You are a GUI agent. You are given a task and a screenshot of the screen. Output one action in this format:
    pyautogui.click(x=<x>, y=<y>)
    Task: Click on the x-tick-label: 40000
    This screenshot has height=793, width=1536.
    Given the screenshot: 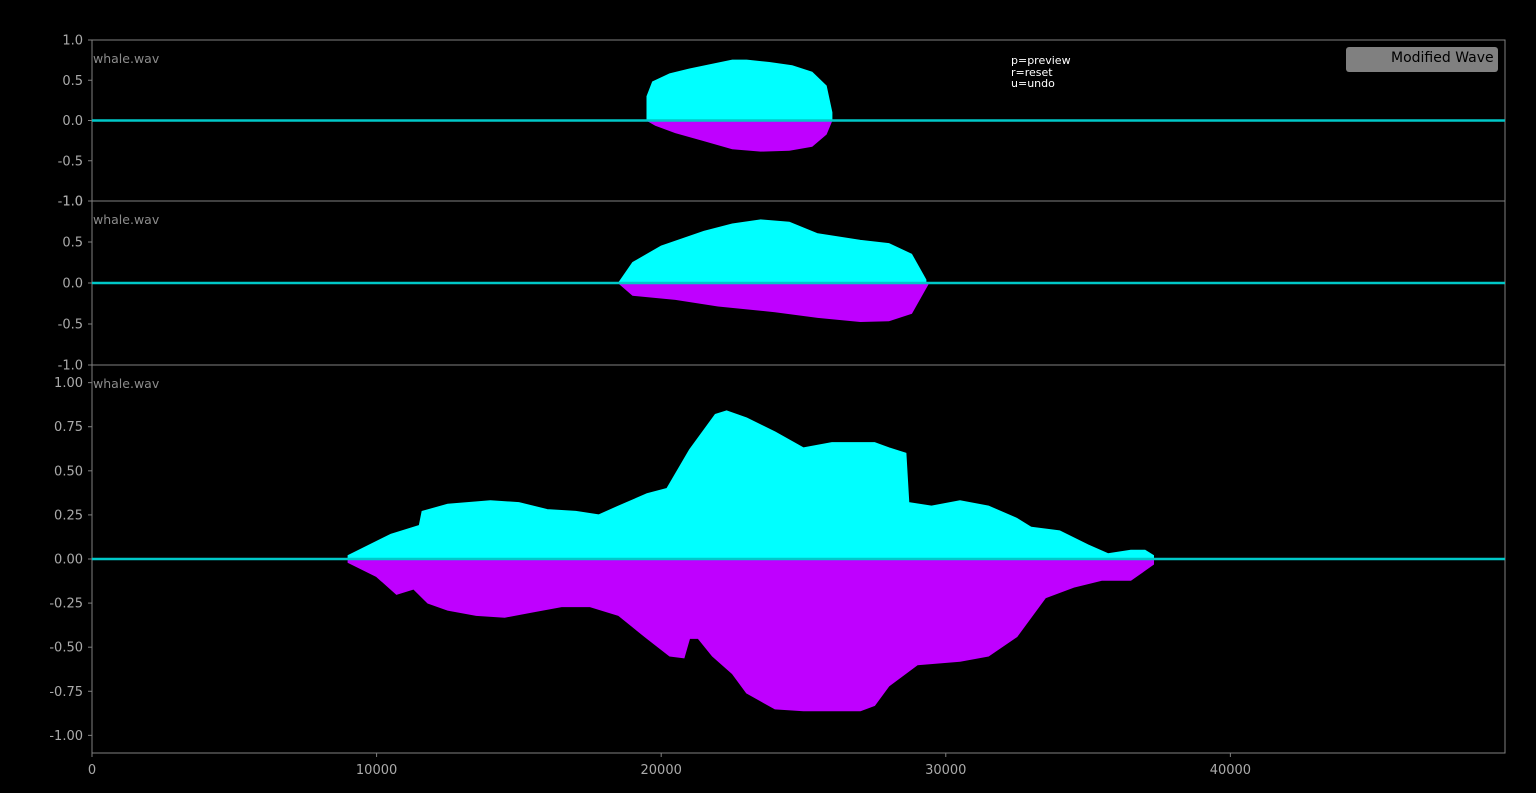 What is the action you would take?
    pyautogui.click(x=1230, y=770)
    